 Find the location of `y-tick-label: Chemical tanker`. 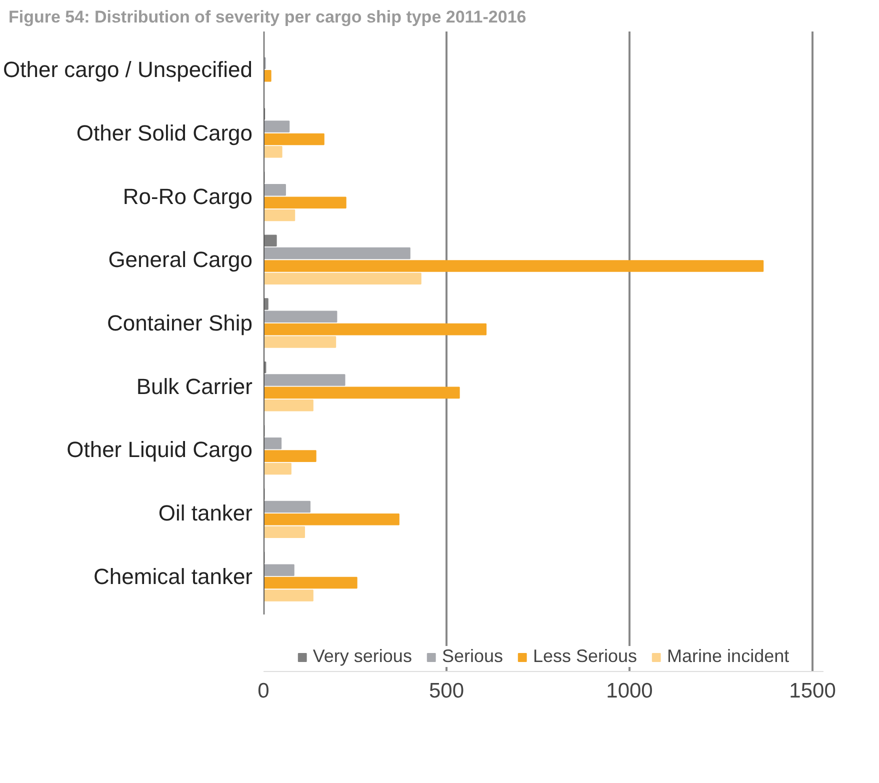

y-tick-label: Chemical tanker is located at coordinates (173, 576).